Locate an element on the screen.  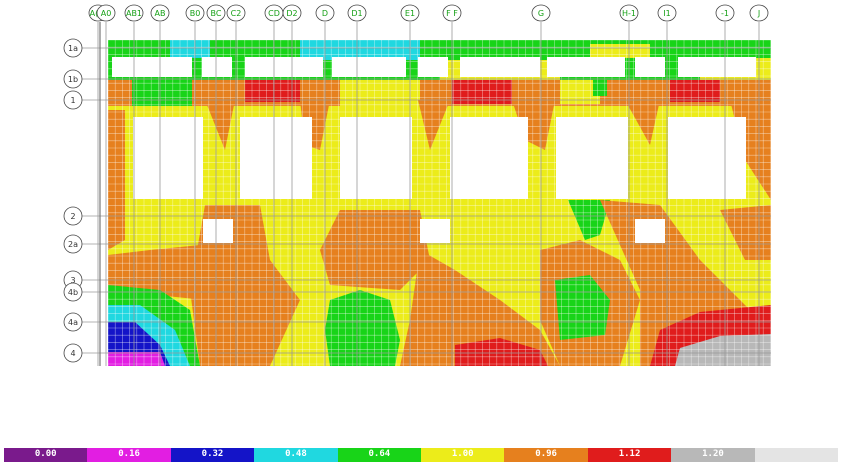
column-bubble-D: D is located at coordinates (325, 13).